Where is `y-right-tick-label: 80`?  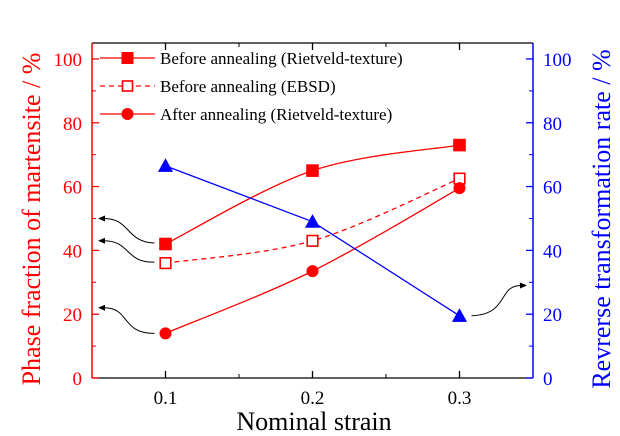
y-right-tick-label: 80 is located at coordinates (552, 124).